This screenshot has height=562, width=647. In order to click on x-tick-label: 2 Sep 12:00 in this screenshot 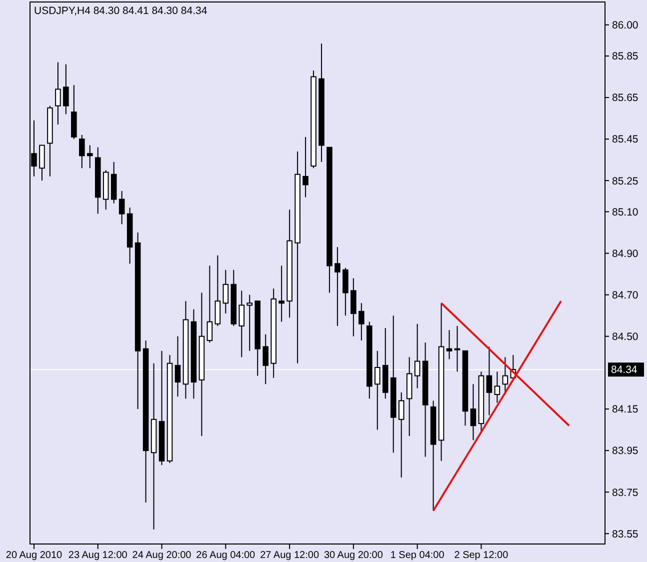, I will do `click(481, 555)`.